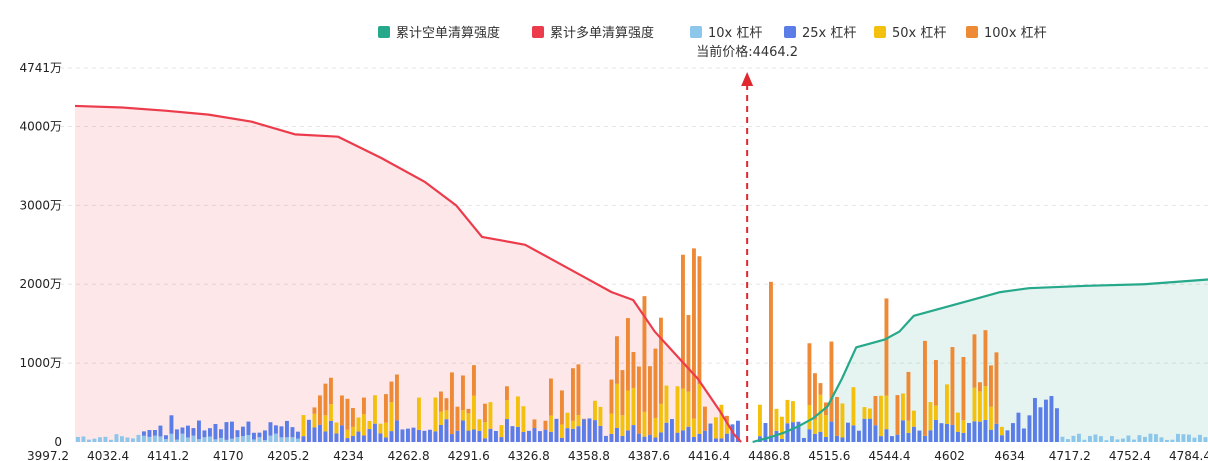 The width and height of the screenshot is (1208, 461). I want to click on x-tick-label: 3997.2, so click(48, 455).